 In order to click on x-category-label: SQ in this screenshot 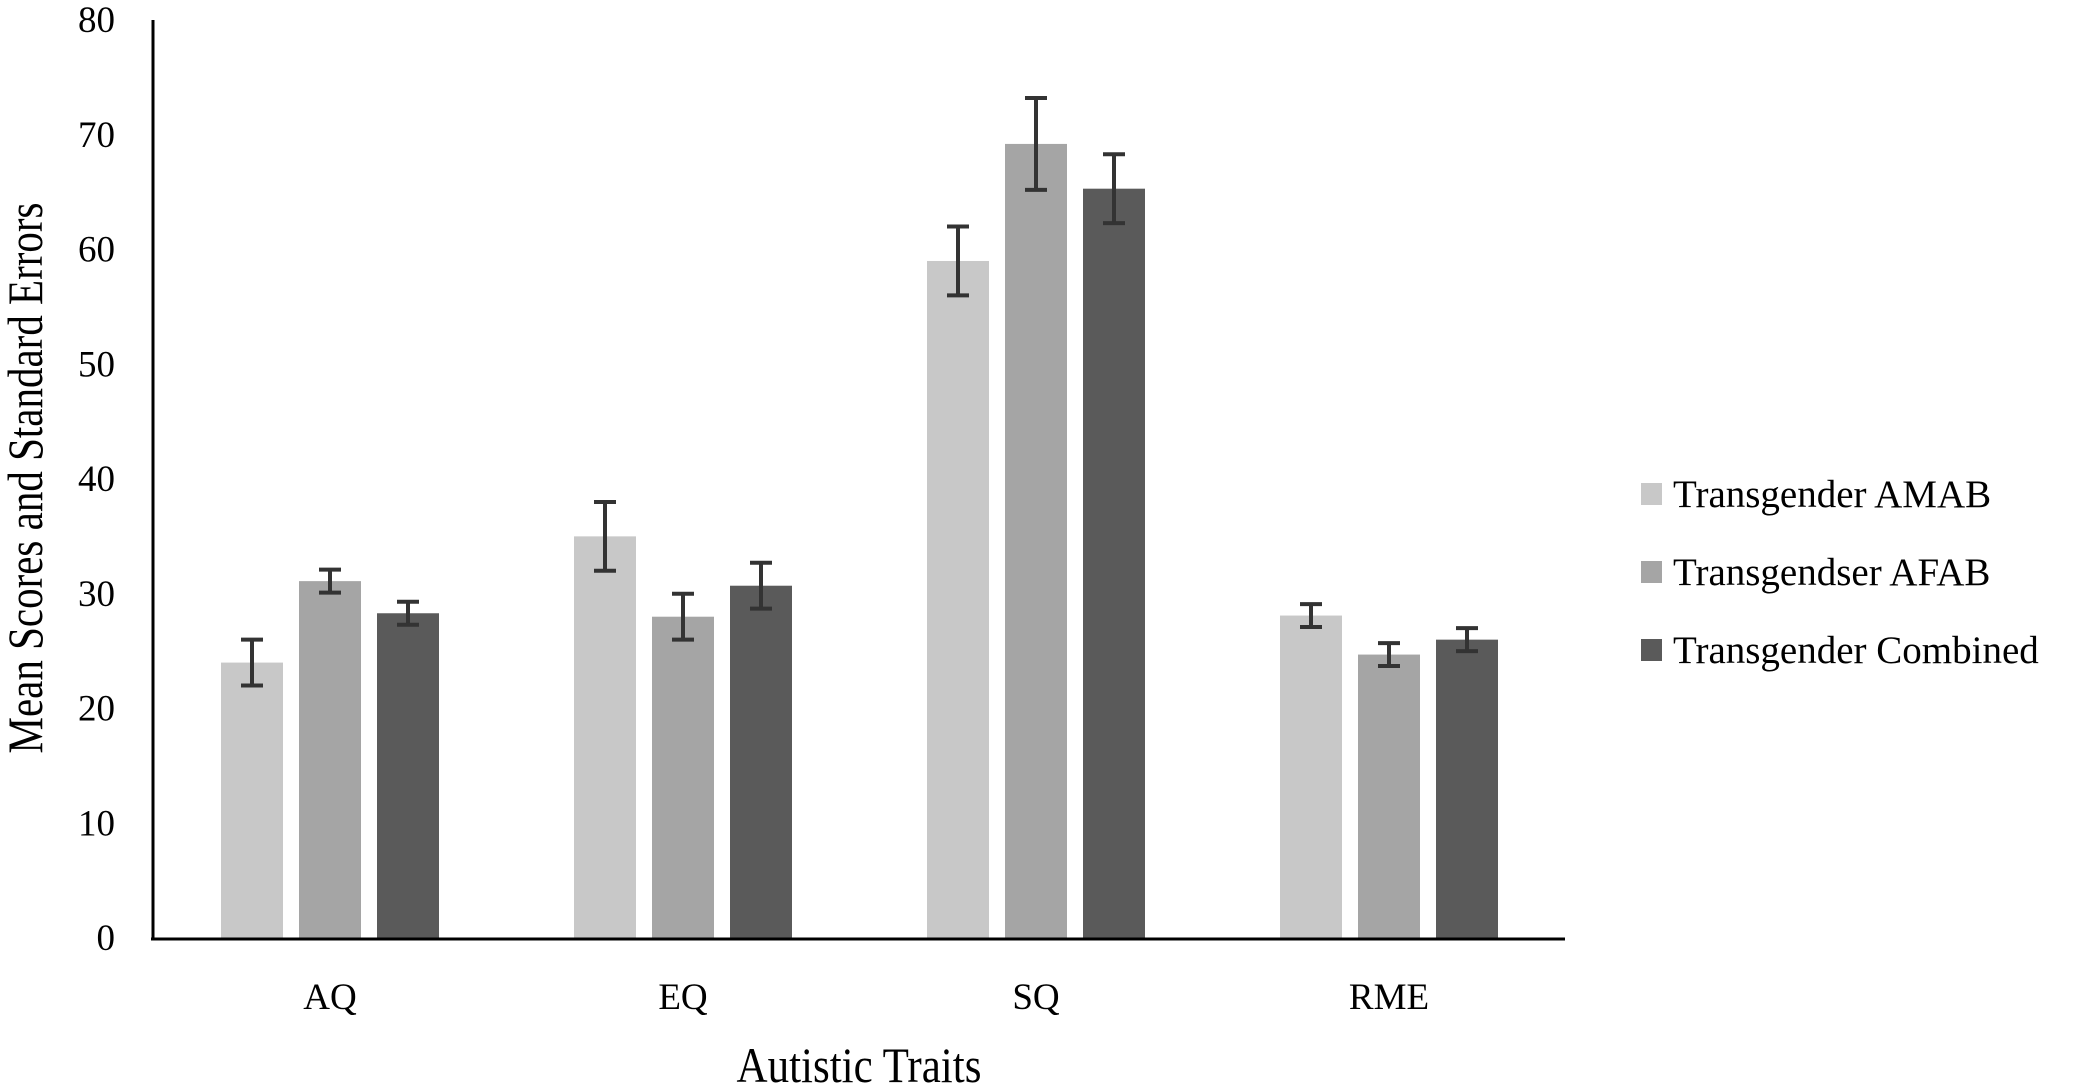, I will do `click(1036, 997)`.